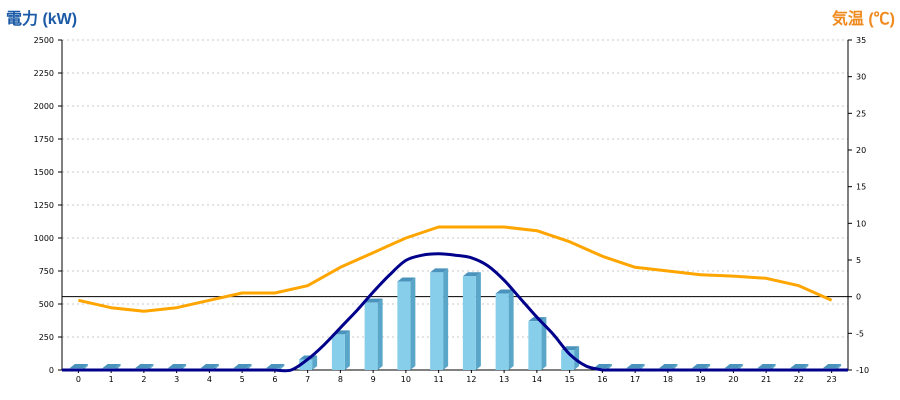 The height and width of the screenshot is (400, 900). I want to click on right-tick-label: 30, so click(861, 77).